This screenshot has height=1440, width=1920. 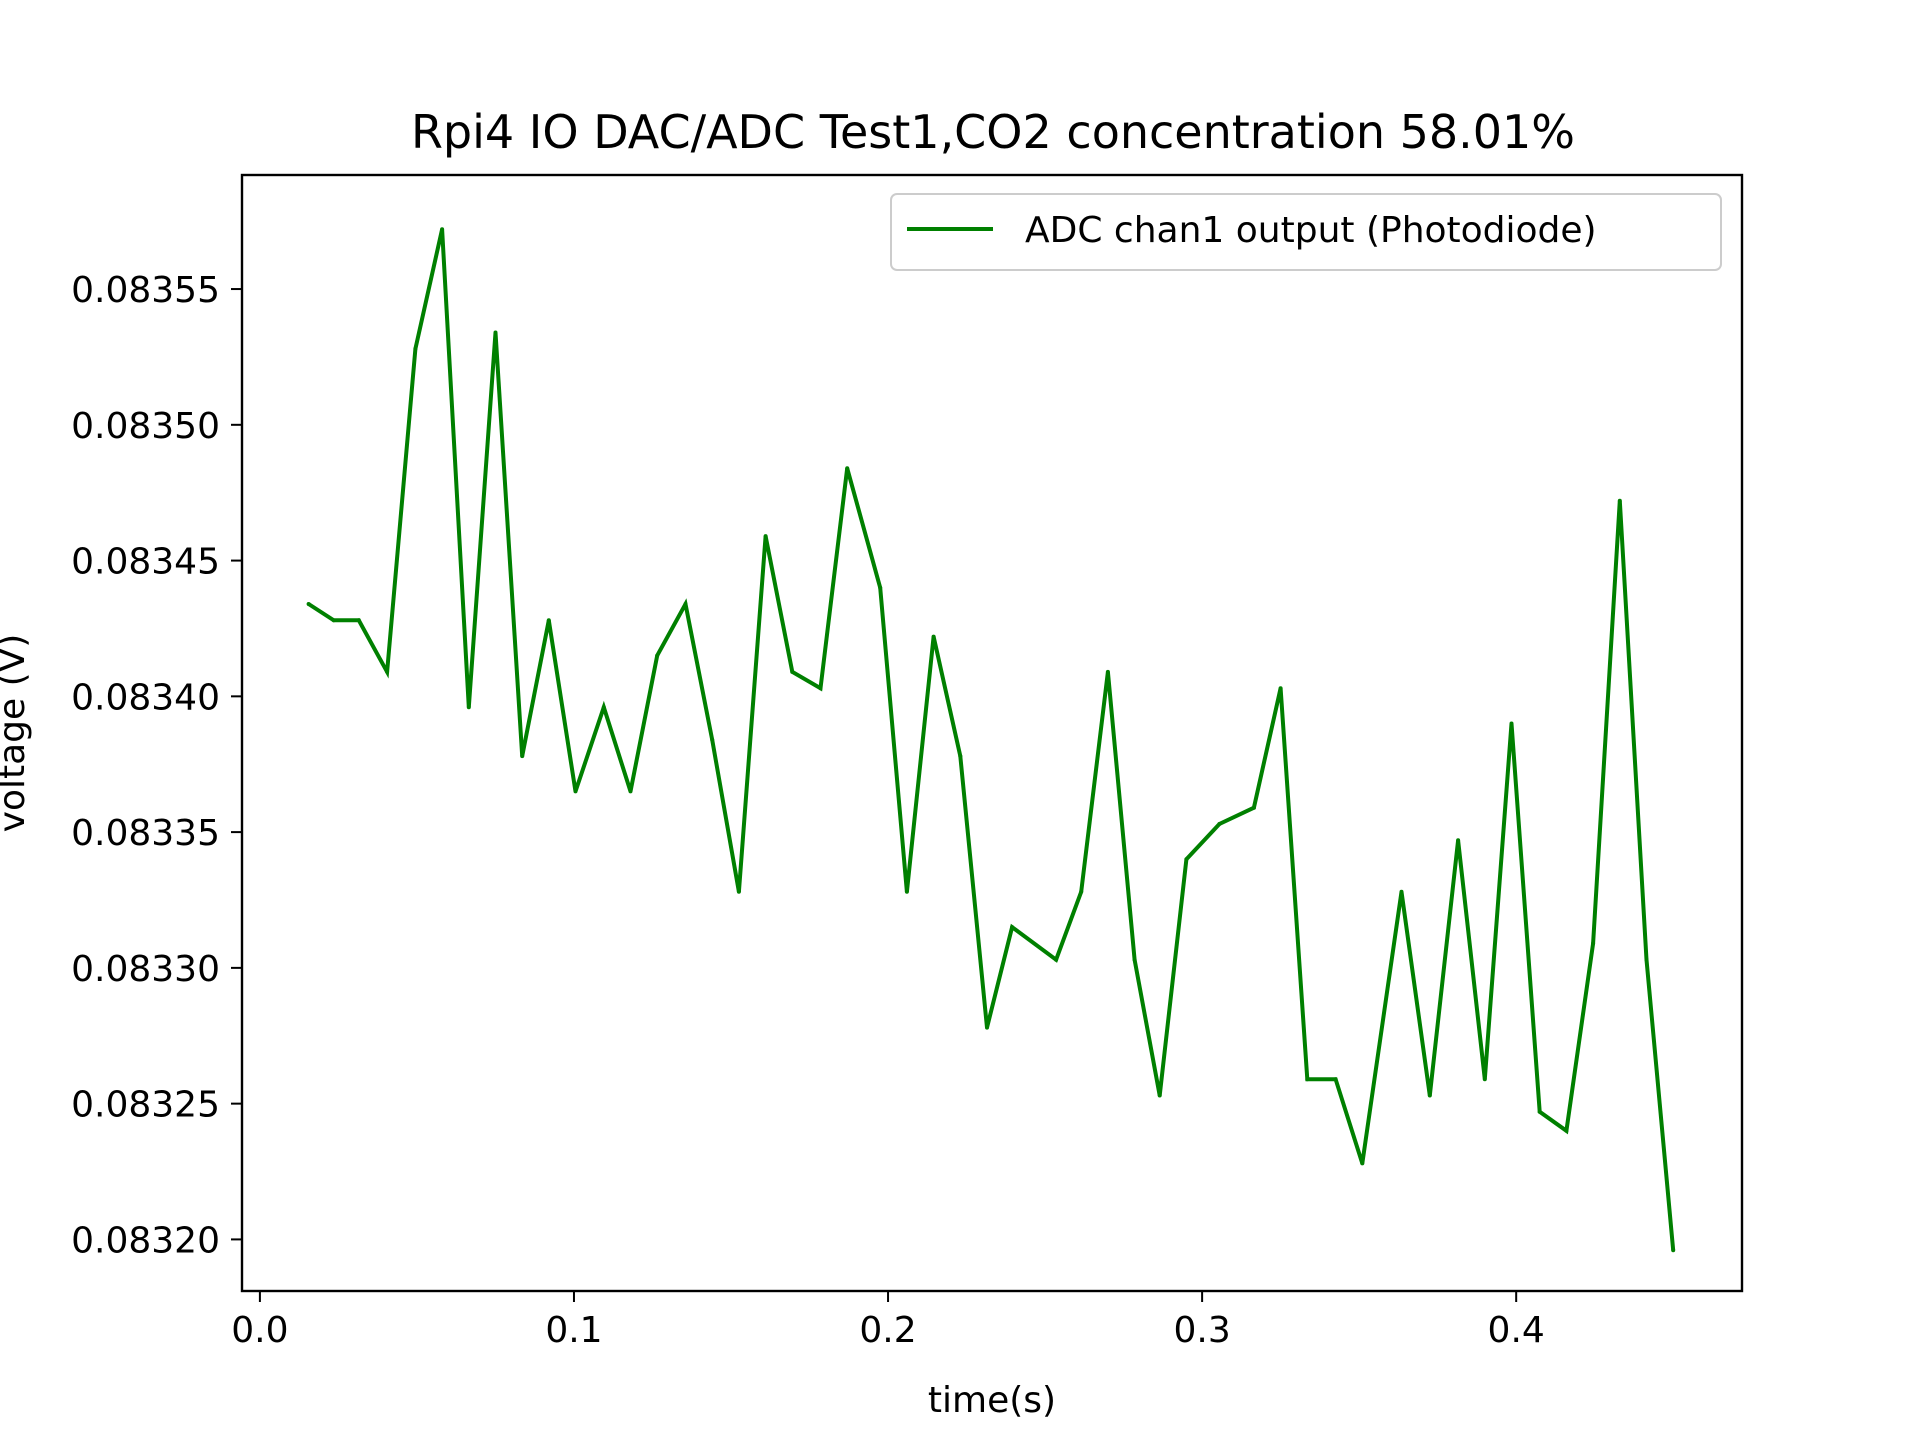 I want to click on y-tick-label: 0.08345, so click(x=145, y=562).